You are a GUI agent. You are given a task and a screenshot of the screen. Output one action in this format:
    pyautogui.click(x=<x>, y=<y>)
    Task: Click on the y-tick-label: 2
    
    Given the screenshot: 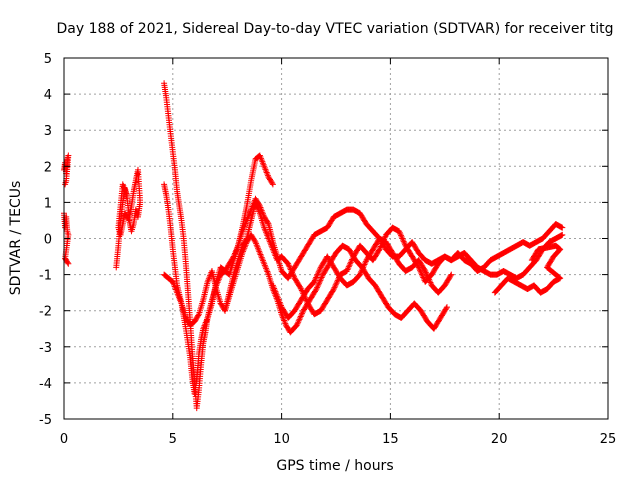 What is the action you would take?
    pyautogui.click(x=48, y=167)
    